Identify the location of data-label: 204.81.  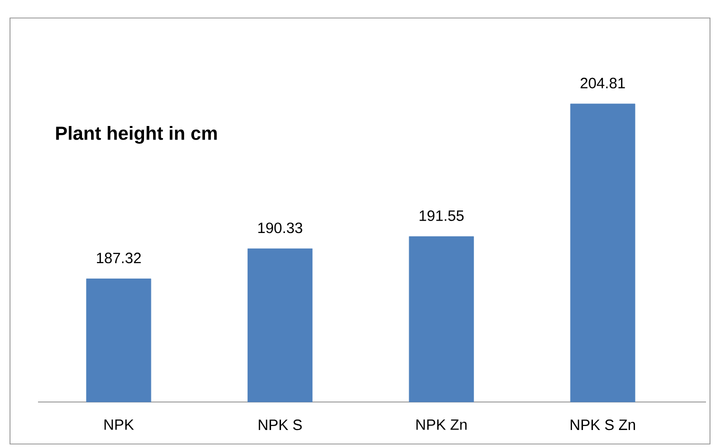
(602, 83).